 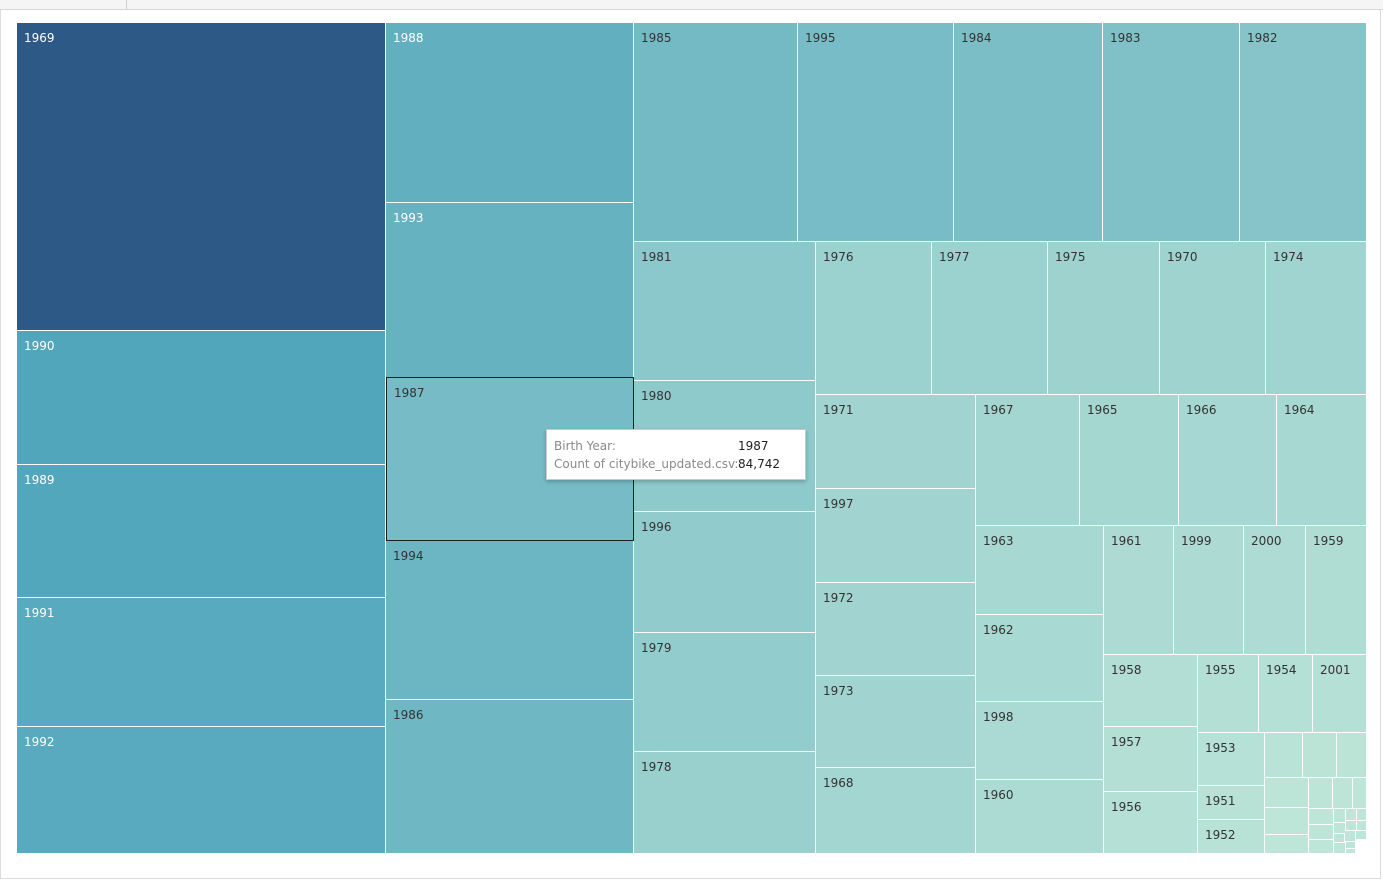 I want to click on treemap-cell-1968: 1968, so click(x=896, y=811).